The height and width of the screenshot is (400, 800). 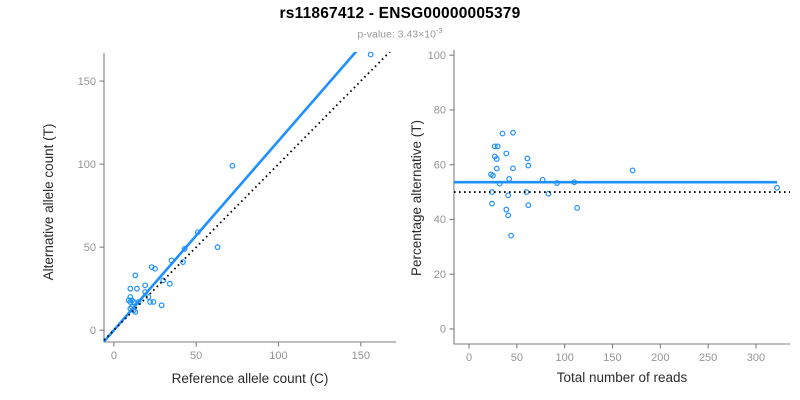 What do you see at coordinates (440, 111) in the screenshot?
I see `y-tick-label: 80` at bounding box center [440, 111].